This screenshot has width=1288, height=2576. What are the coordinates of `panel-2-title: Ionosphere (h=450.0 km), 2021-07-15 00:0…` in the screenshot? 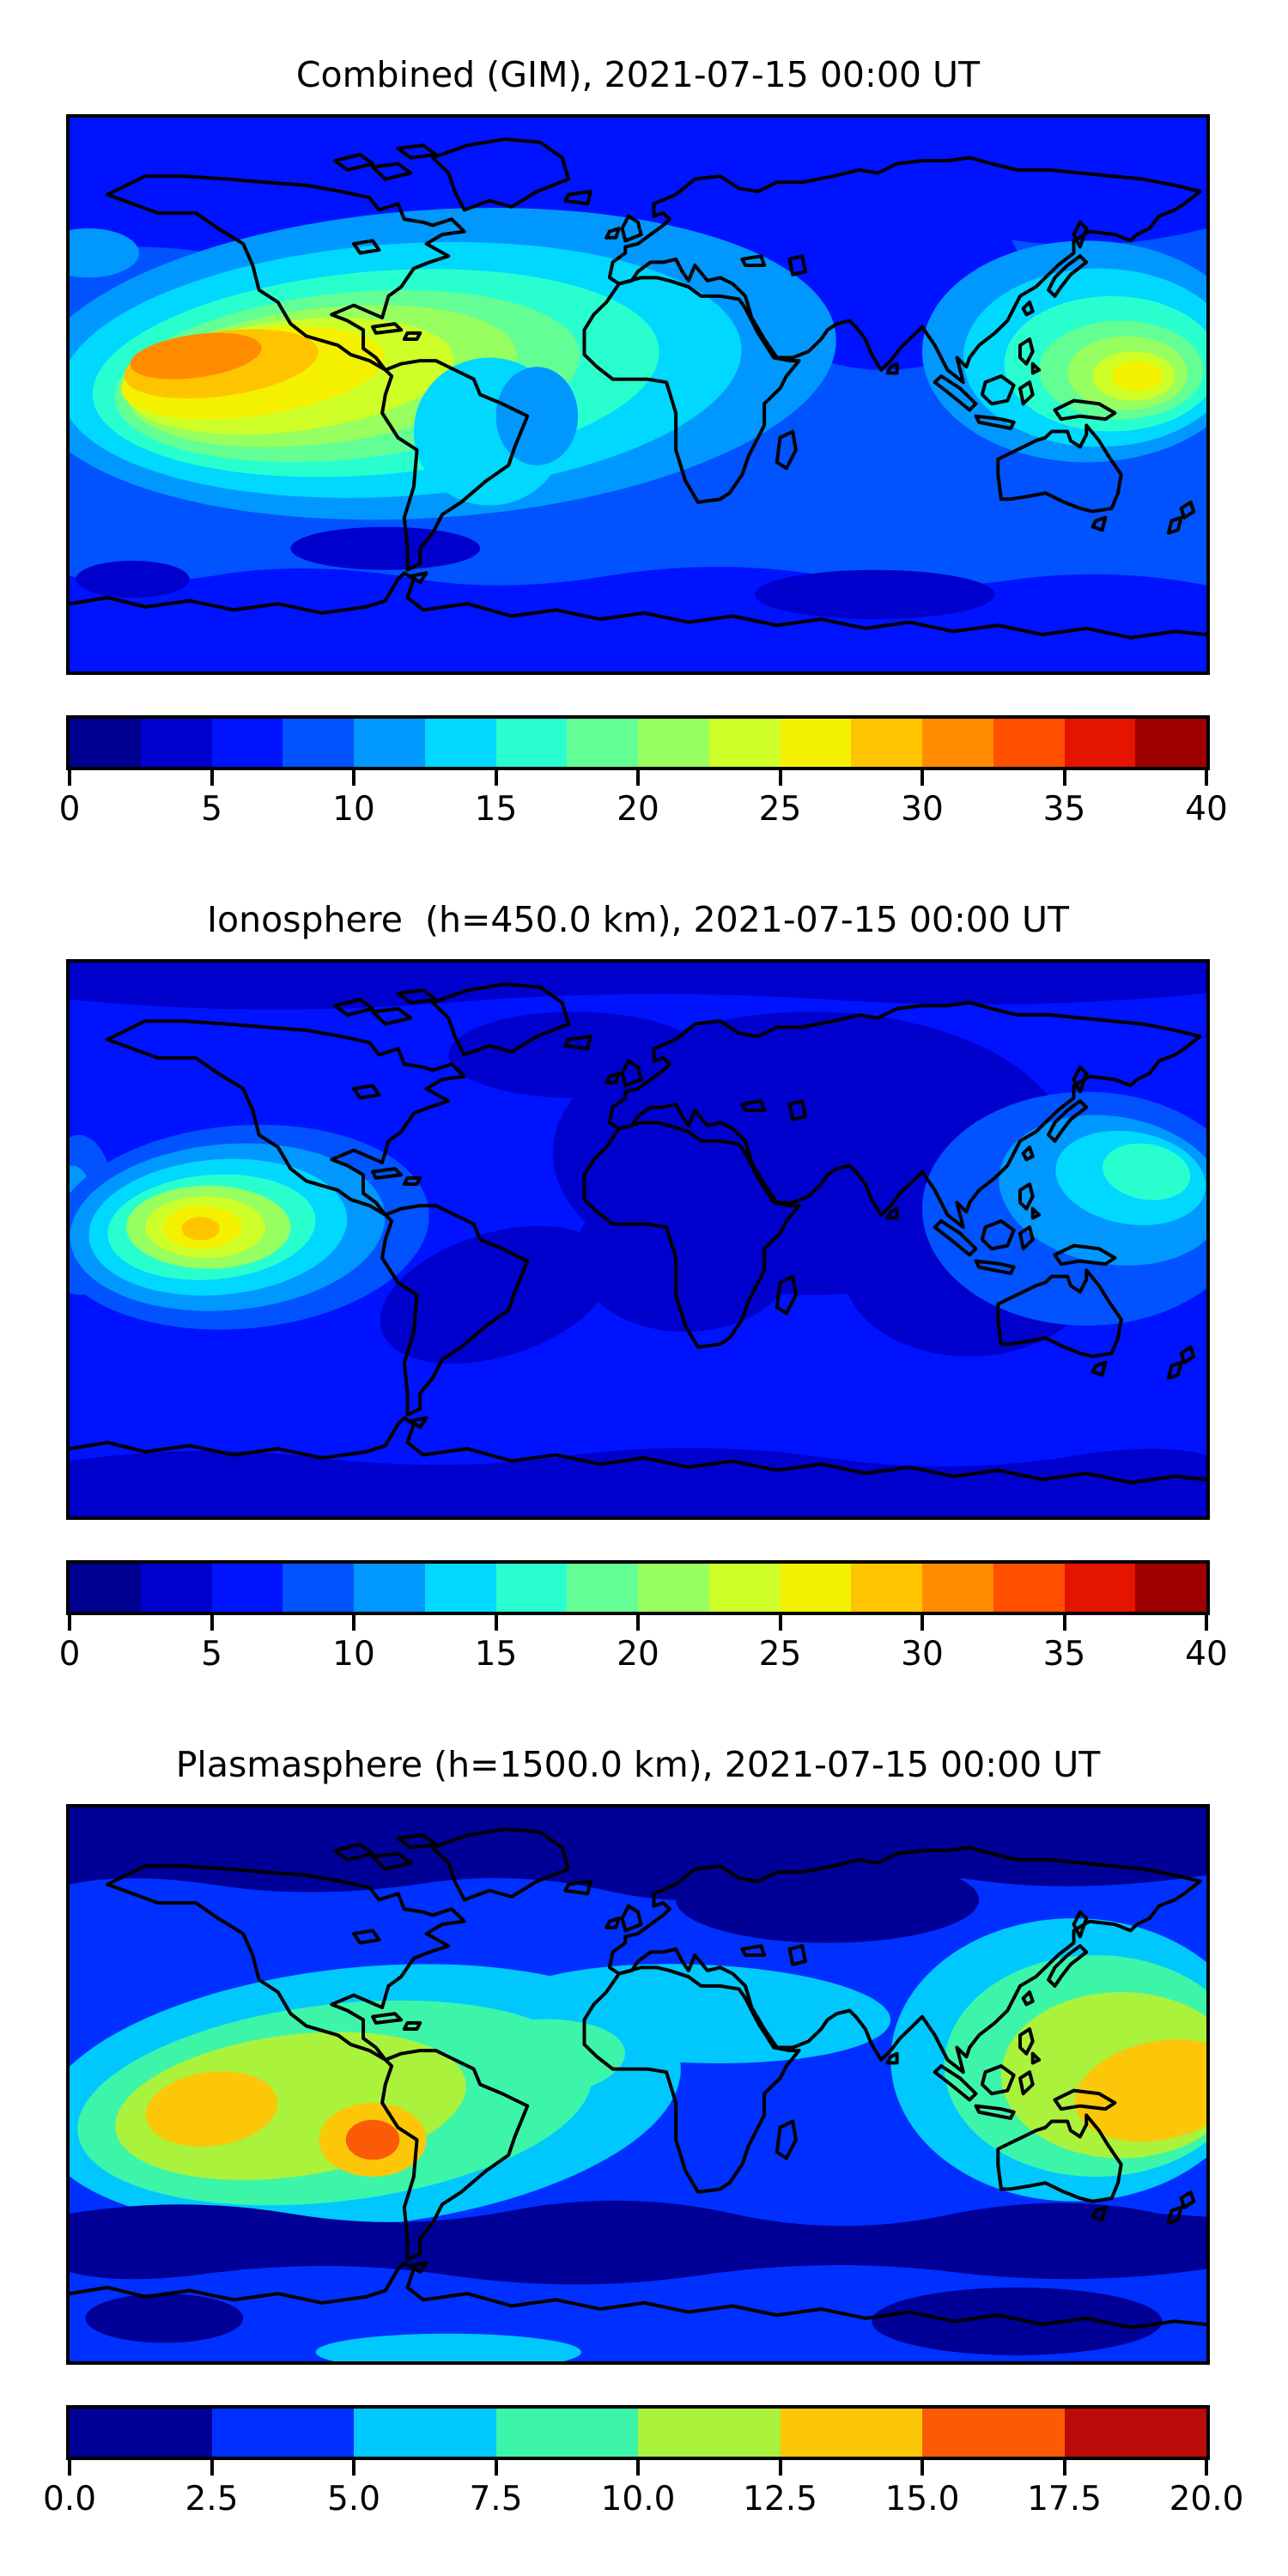 It's located at (638, 919).